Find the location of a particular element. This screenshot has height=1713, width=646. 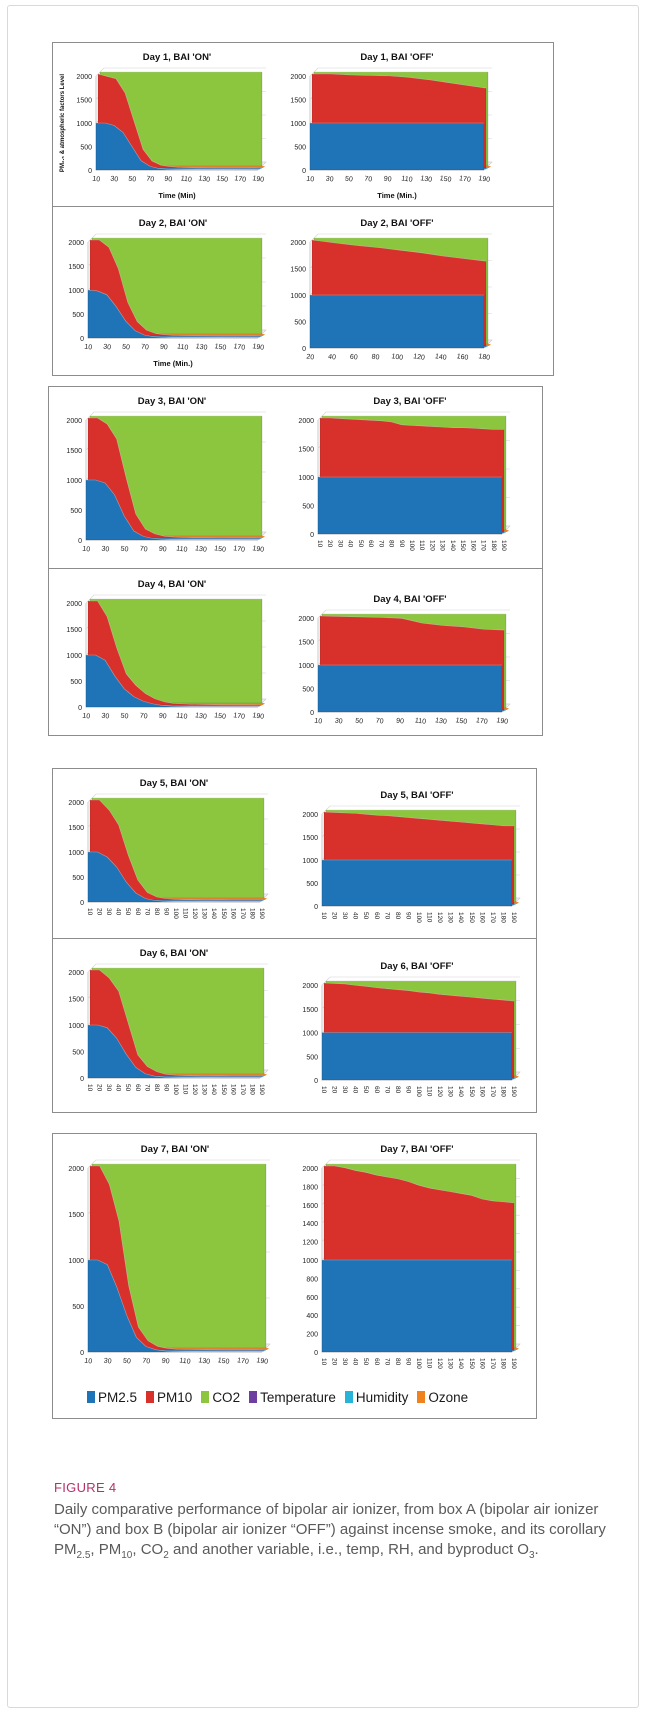

chart-title: Day 6, BAI 'ON' is located at coordinates (174, 953).